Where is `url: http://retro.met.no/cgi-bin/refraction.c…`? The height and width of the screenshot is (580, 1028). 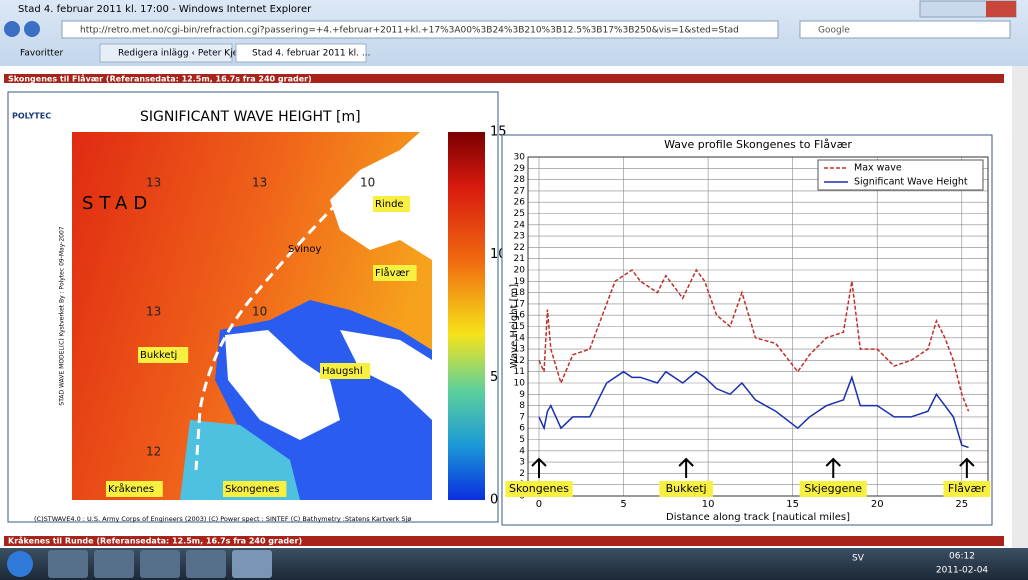 url: http://retro.met.no/cgi-bin/refraction.c… is located at coordinates (409, 31).